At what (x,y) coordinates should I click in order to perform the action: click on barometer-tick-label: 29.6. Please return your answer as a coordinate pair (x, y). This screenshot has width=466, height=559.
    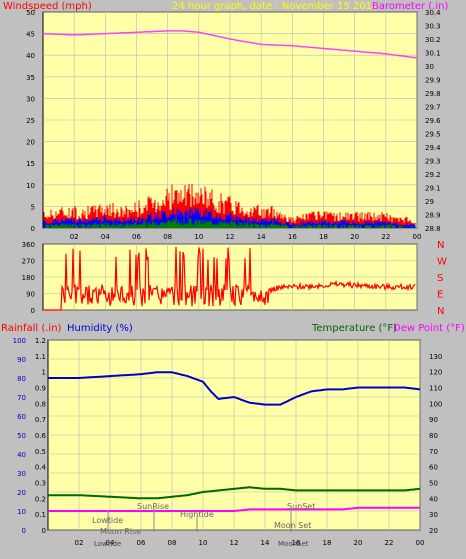
    Looking at the image, I should click on (433, 121).